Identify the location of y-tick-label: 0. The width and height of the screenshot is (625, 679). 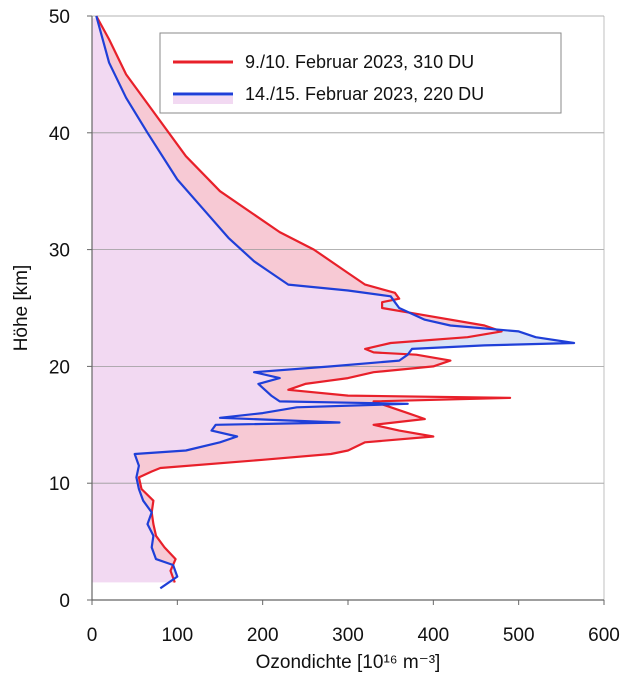
(64, 601).